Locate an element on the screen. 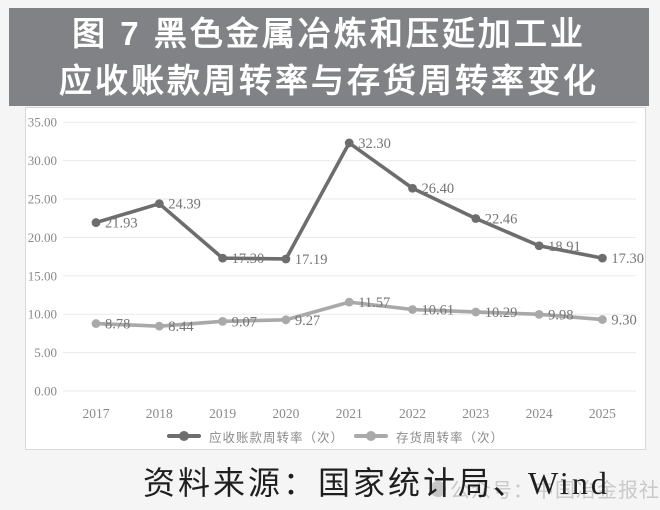 The height and width of the screenshot is (510, 660). x-axis-tick-label: 2017 is located at coordinates (96, 413).